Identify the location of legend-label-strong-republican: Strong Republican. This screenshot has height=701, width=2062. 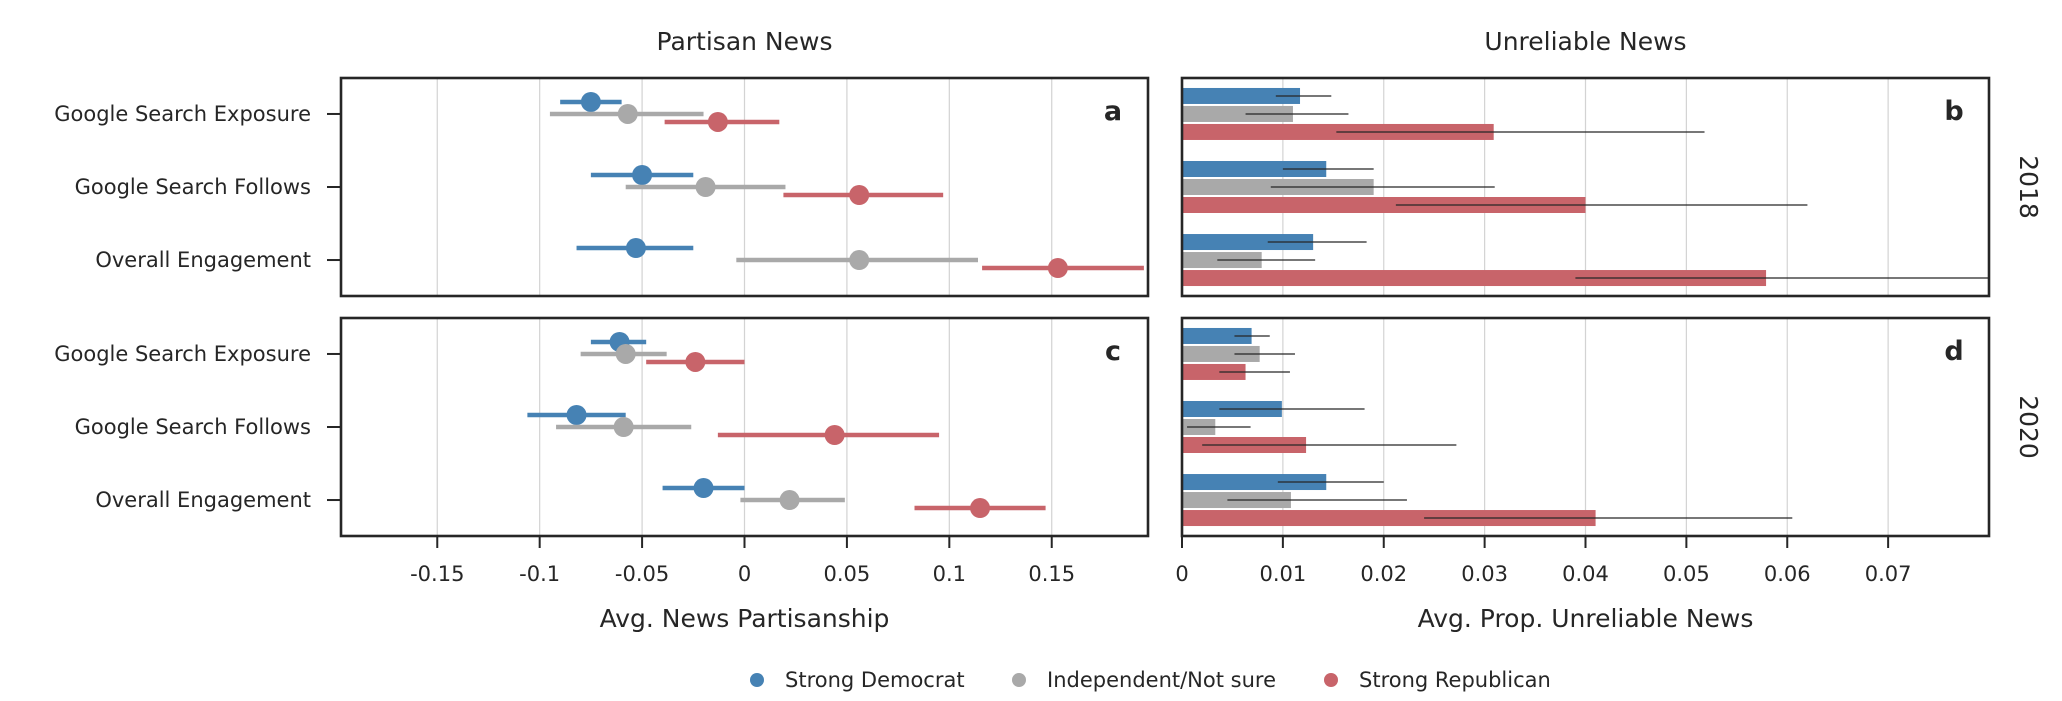
(1455, 680).